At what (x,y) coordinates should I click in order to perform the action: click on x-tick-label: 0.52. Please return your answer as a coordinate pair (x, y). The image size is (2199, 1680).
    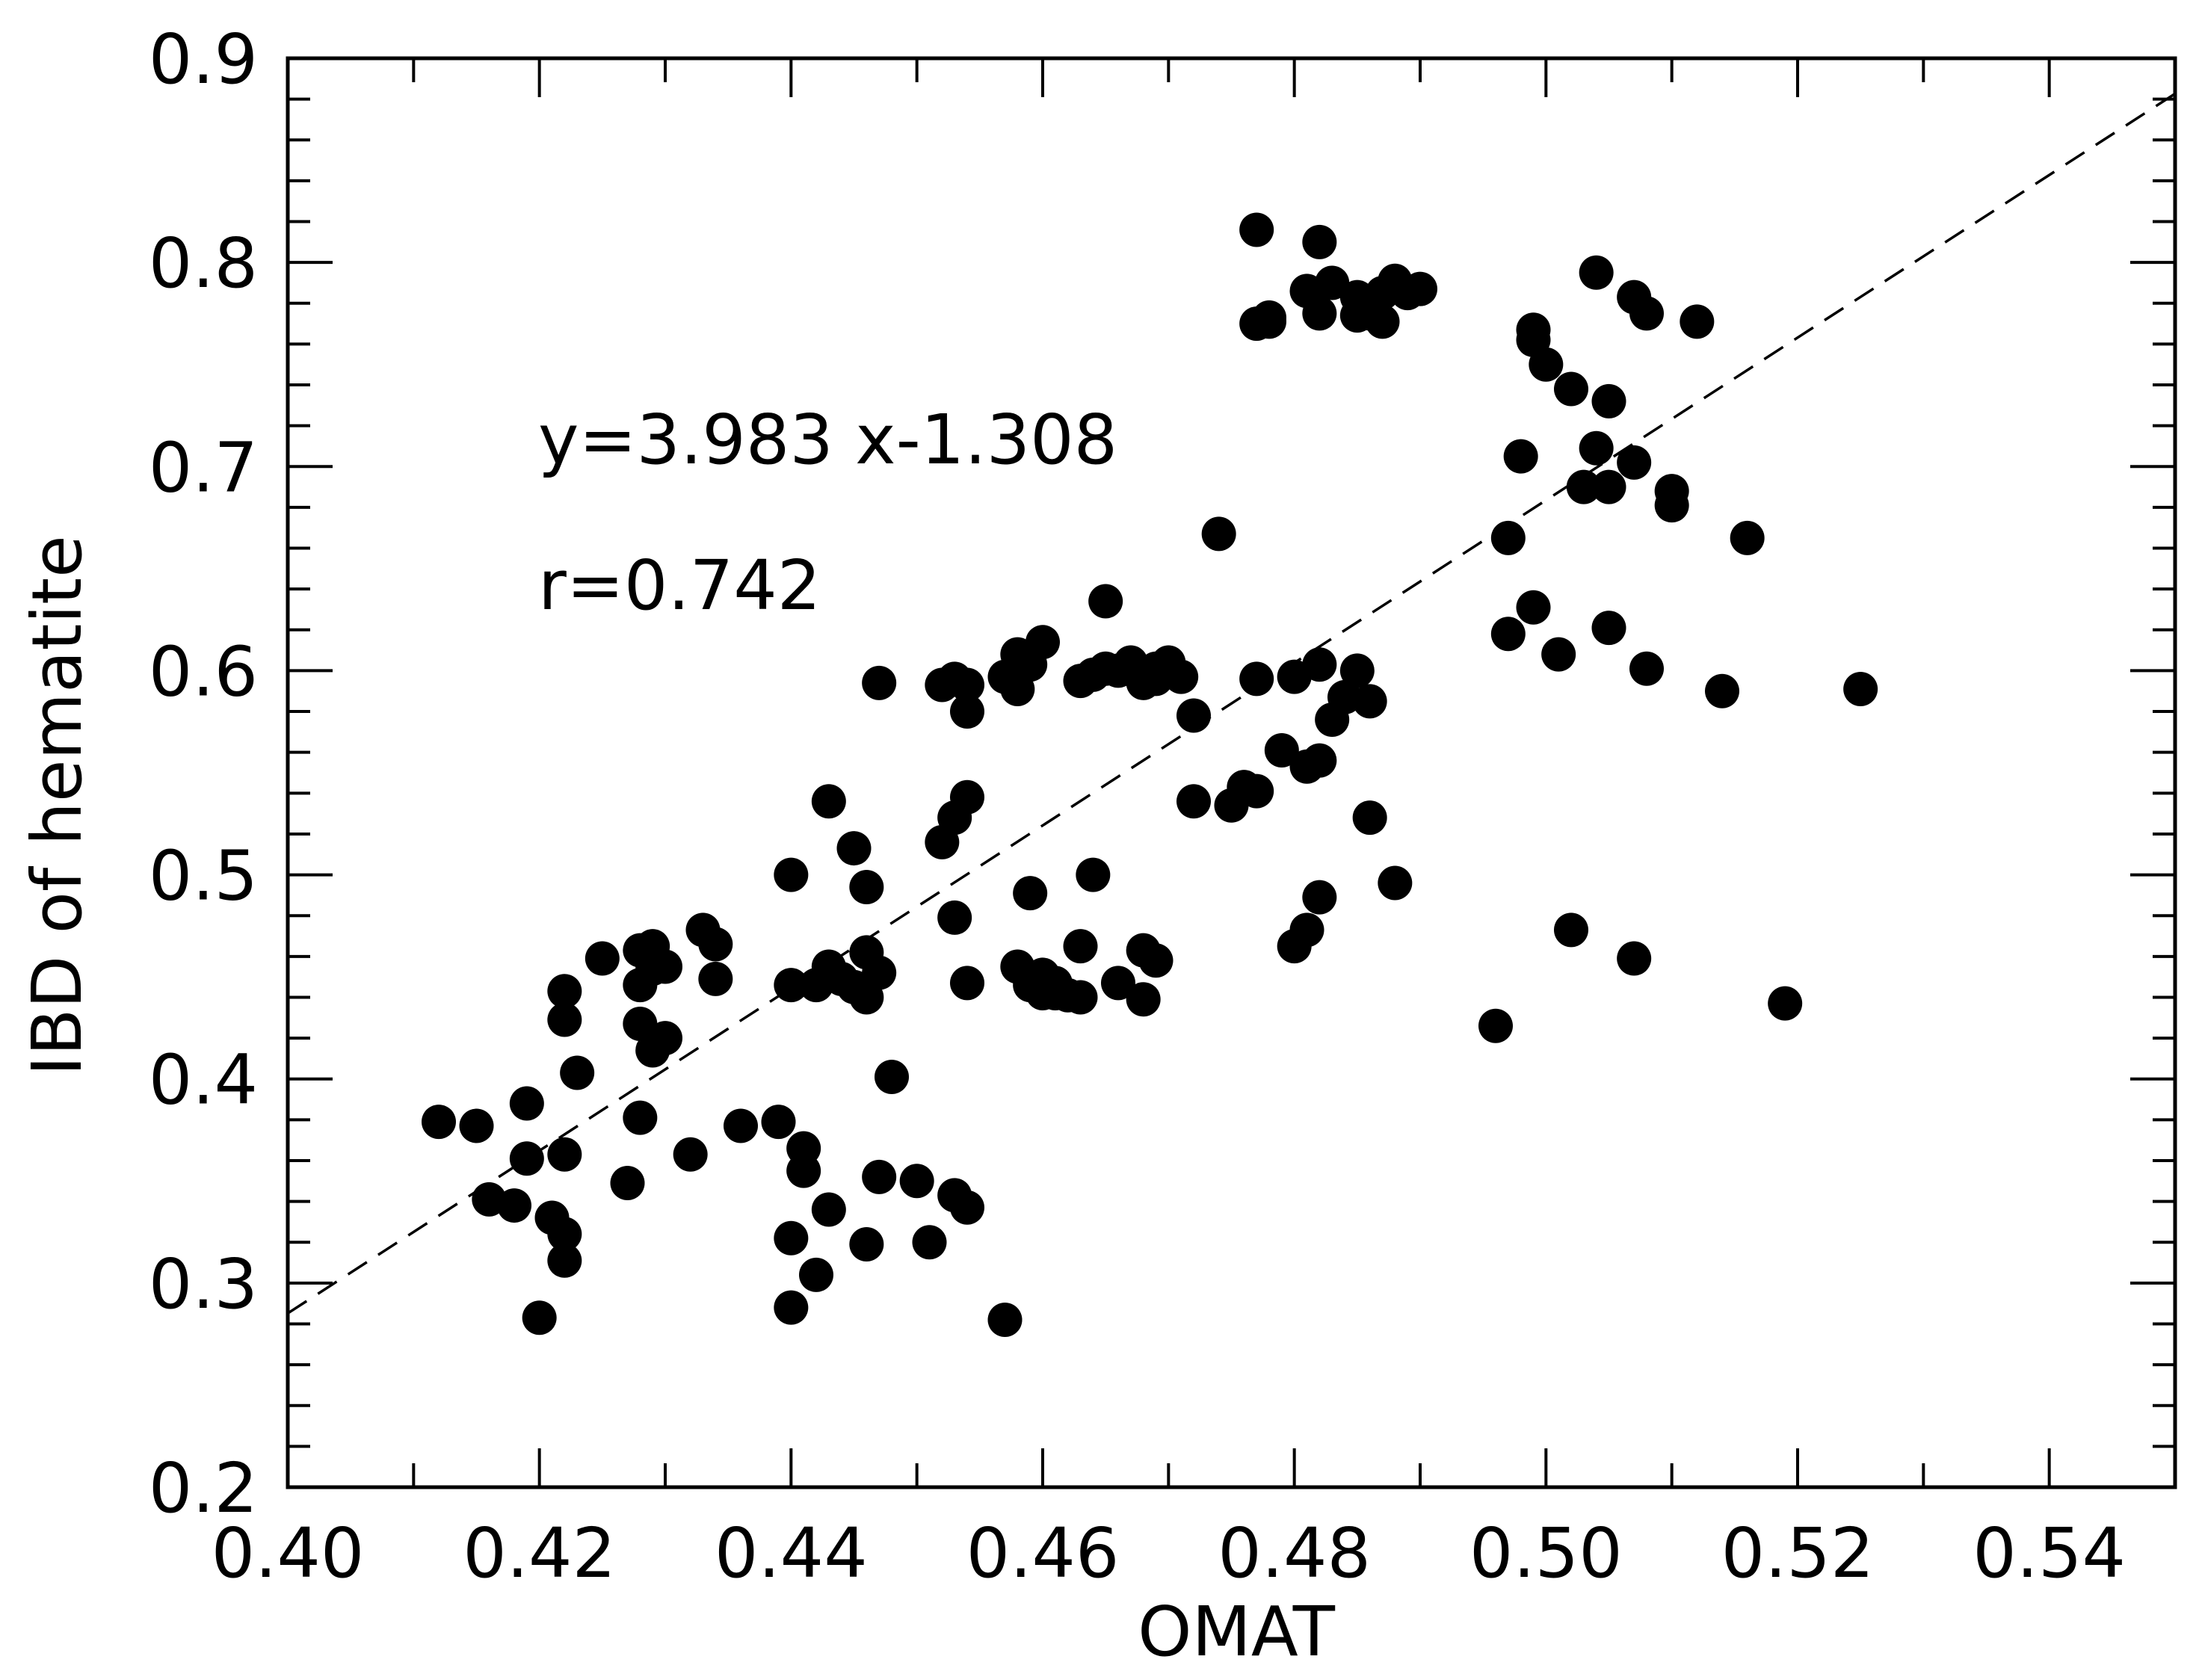
    Looking at the image, I should click on (1798, 1553).